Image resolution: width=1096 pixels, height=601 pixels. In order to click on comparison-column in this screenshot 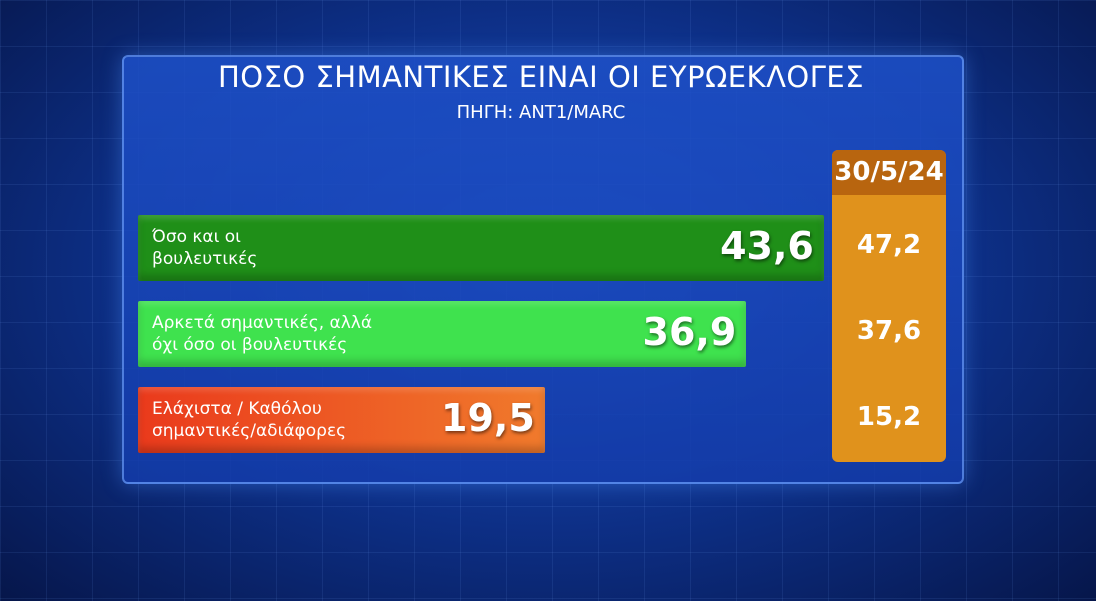, I will do `click(889, 306)`.